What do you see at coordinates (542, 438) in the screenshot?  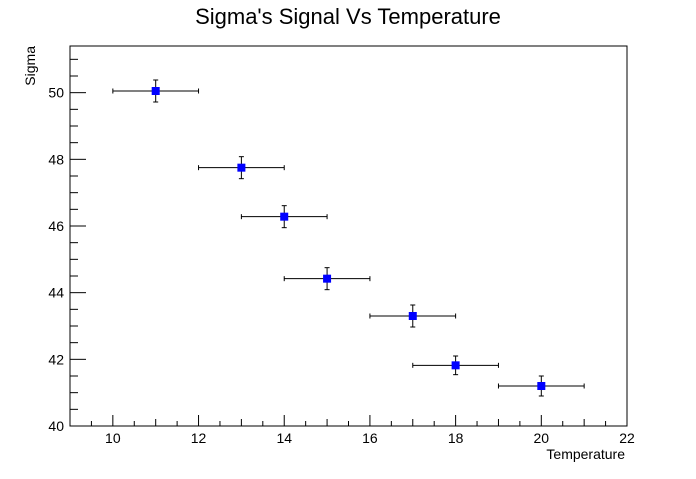 I see `x-tick-label: 20` at bounding box center [542, 438].